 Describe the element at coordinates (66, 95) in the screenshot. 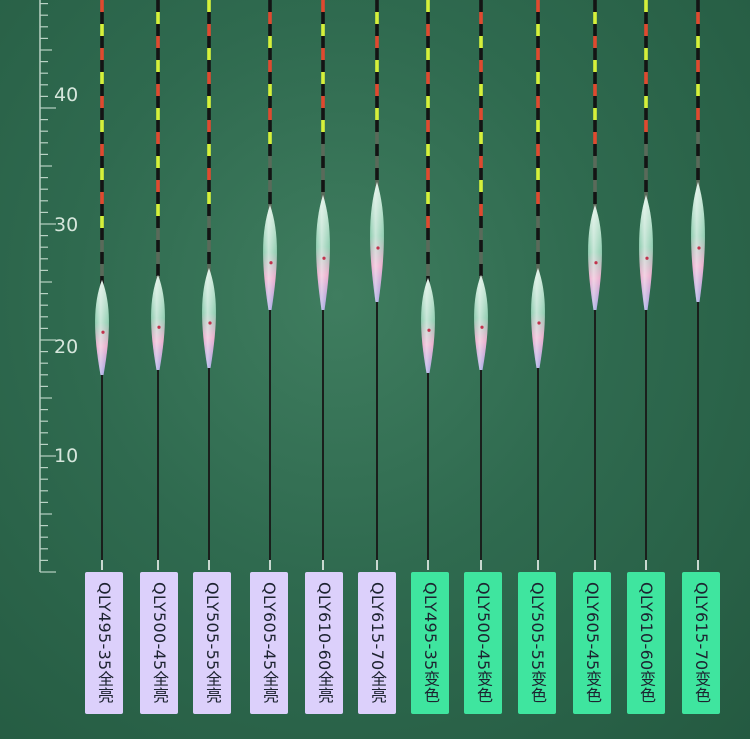

I see `ruler-tick-label-40: 40` at that location.